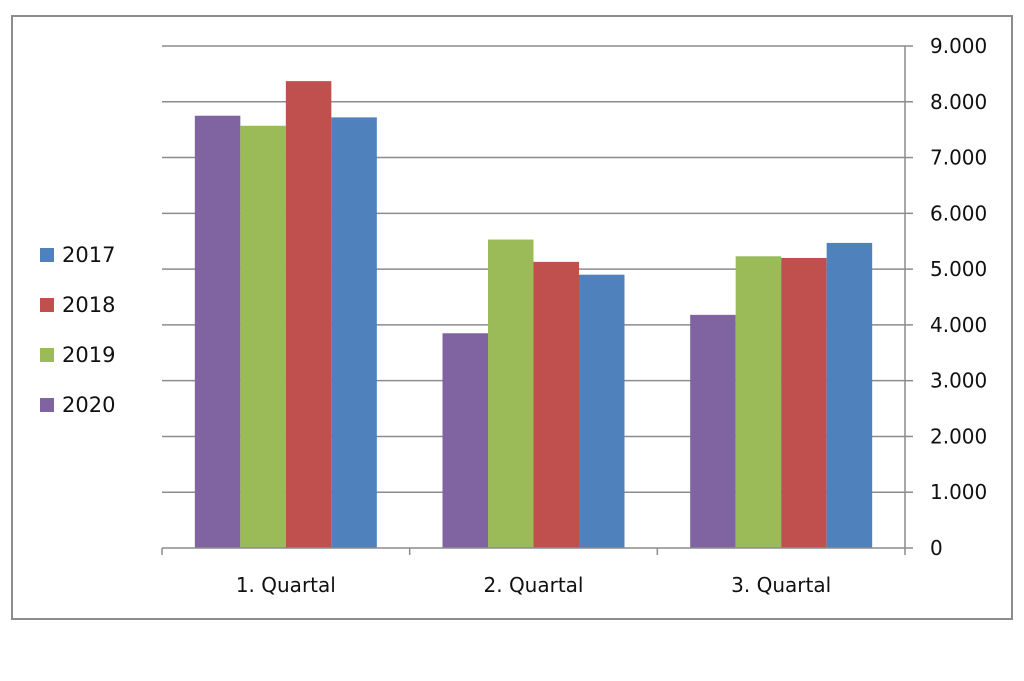 Image resolution: width=1024 pixels, height=681 pixels. I want to click on y-tick-label: 7.000, so click(958, 158).